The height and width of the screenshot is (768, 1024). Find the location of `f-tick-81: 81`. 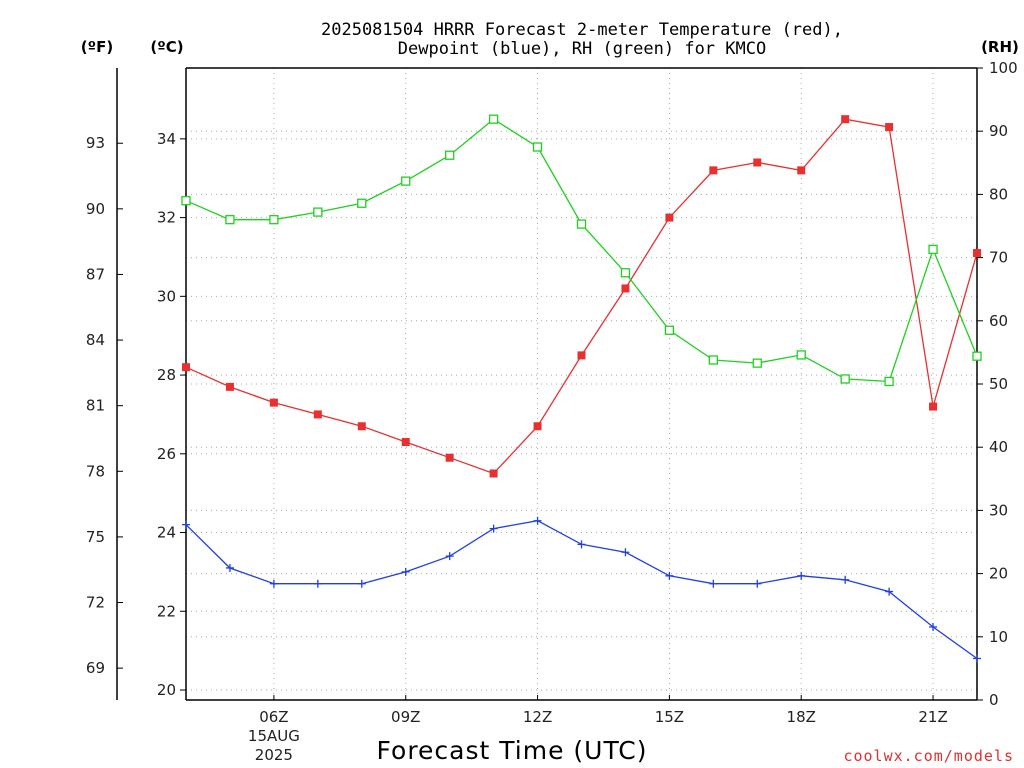

f-tick-81: 81 is located at coordinates (95, 406).